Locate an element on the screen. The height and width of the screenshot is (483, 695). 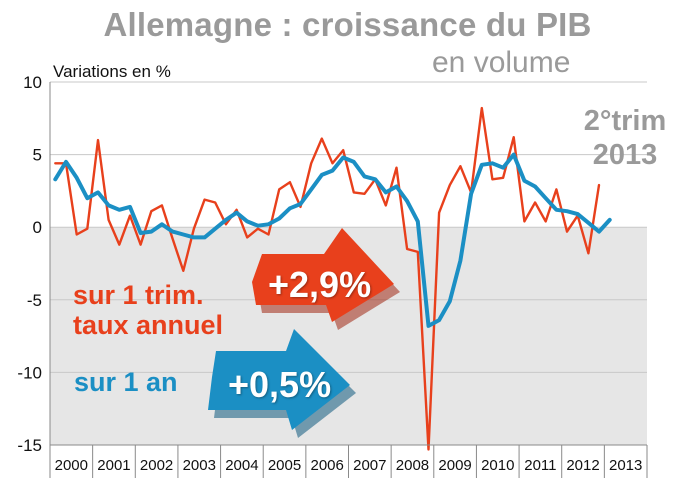
annual-callout-arrow is located at coordinates (279, 379).